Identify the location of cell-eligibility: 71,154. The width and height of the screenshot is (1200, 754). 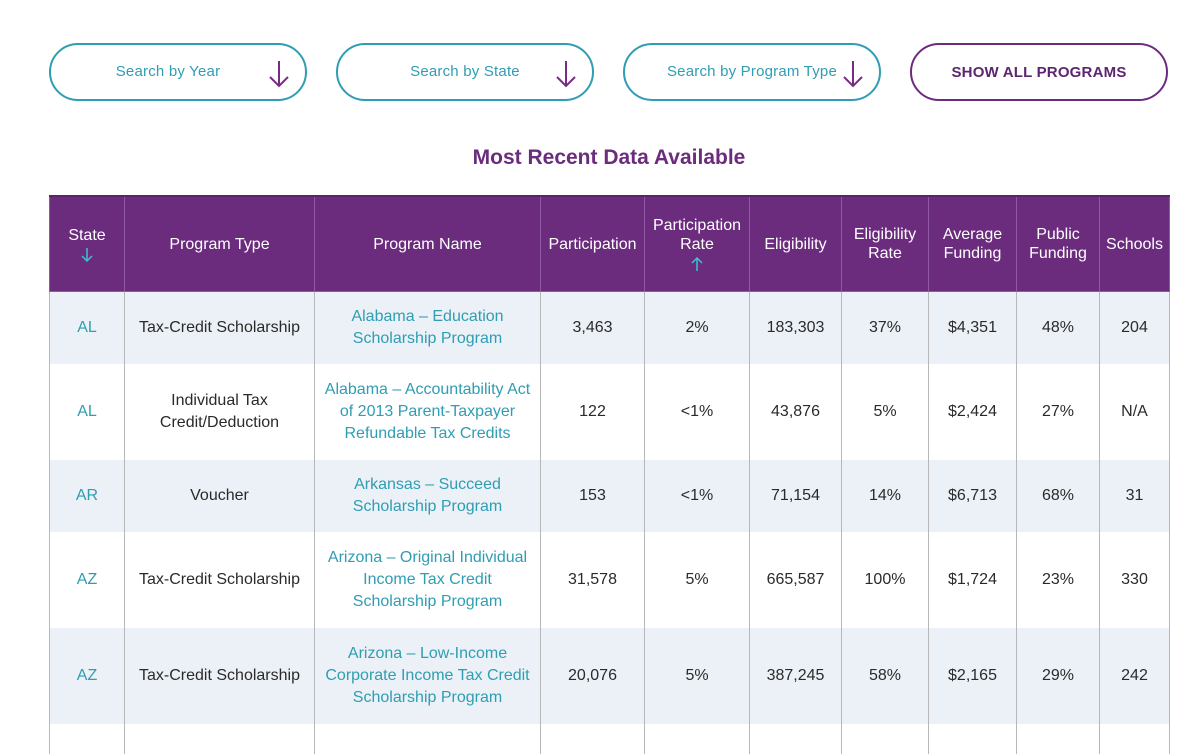
(795, 495).